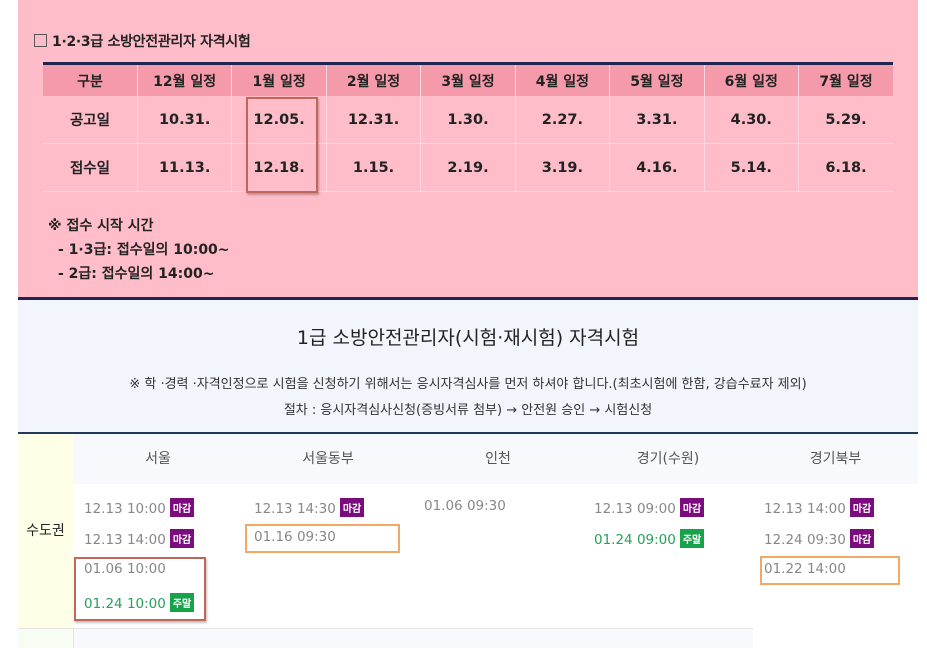  I want to click on exam-slot-weekend: 01.24 10:00 주말, so click(139, 602).